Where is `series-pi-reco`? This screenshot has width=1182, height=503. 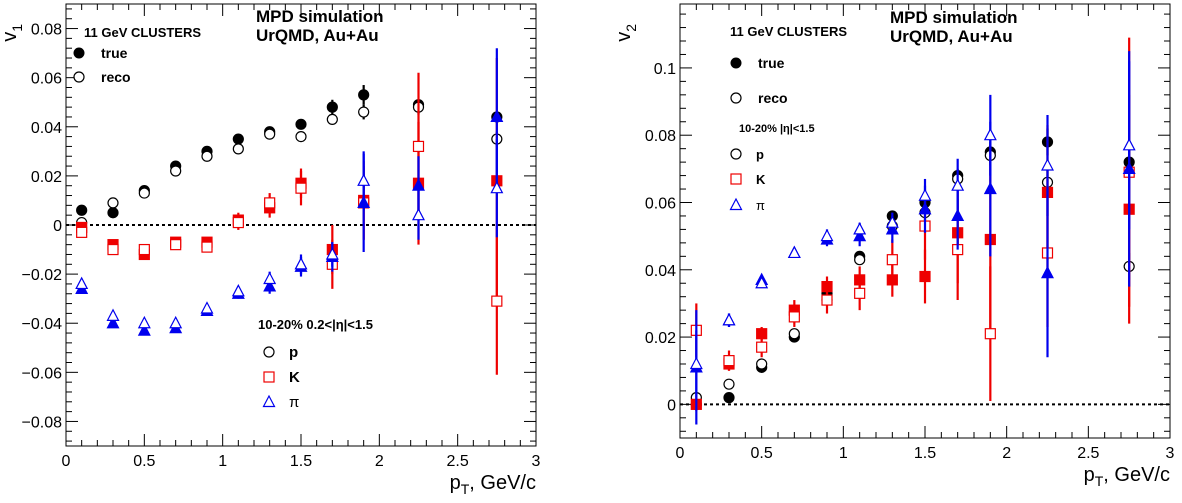
series-pi-reco is located at coordinates (289, 234).